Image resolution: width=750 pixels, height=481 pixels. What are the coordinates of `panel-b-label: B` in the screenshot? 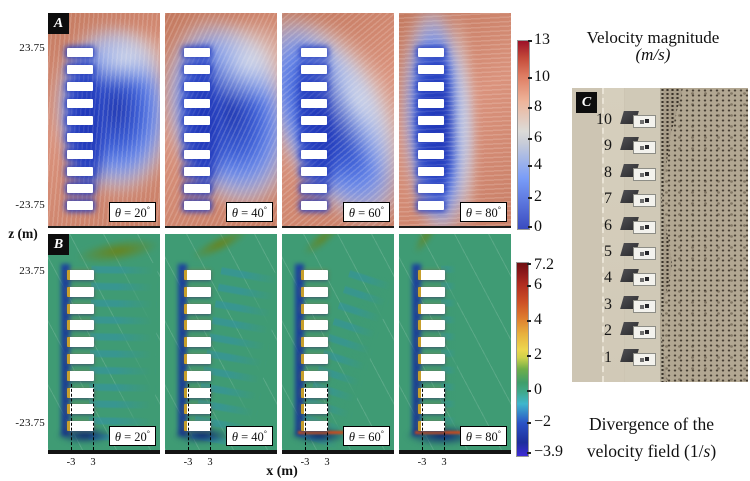 It's located at (58, 244).